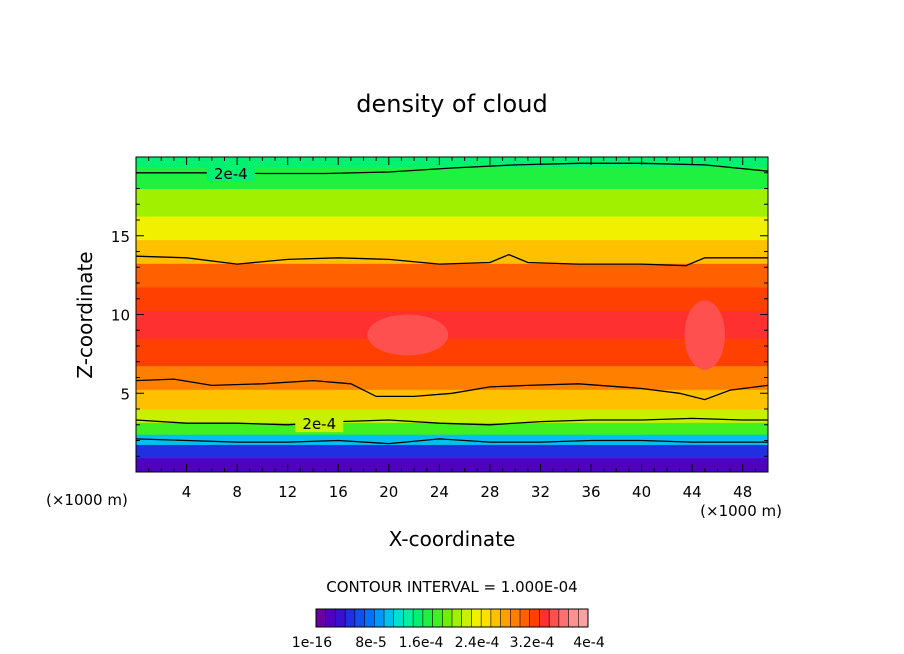 The width and height of the screenshot is (904, 654). I want to click on y-tick-label: 5, so click(125, 394).